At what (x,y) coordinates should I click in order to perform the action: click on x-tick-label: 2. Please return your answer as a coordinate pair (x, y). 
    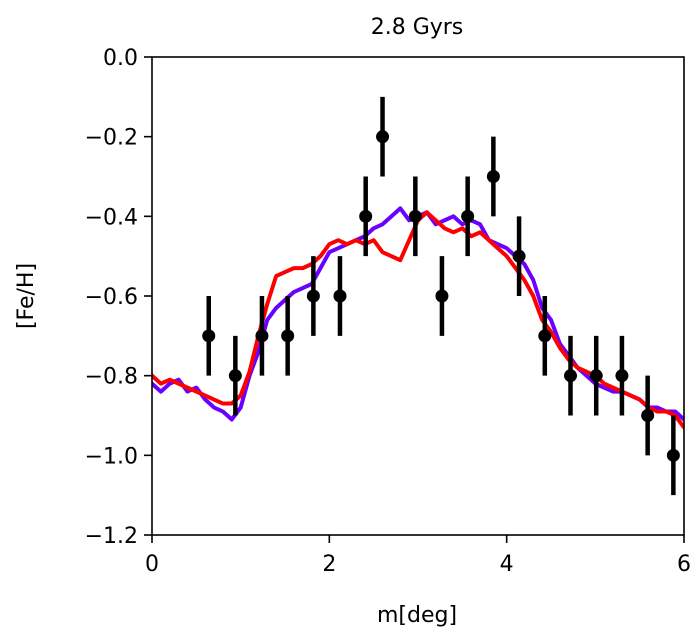
    Looking at the image, I should click on (329, 564).